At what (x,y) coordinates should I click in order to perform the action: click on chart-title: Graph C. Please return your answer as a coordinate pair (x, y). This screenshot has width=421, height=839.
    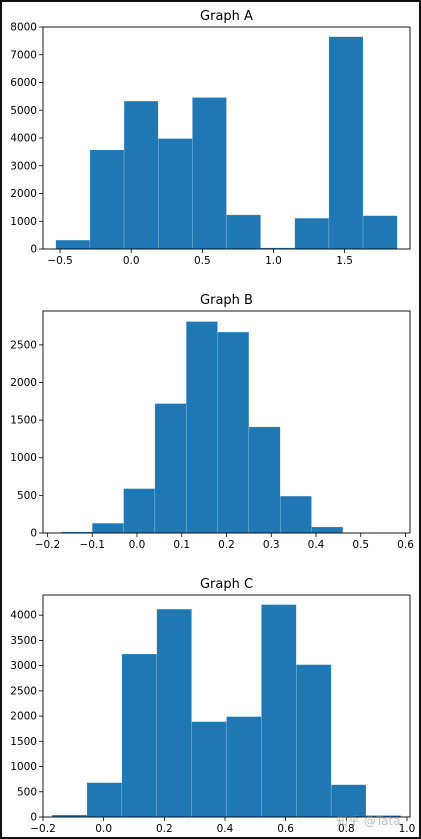
    Looking at the image, I should click on (226, 584).